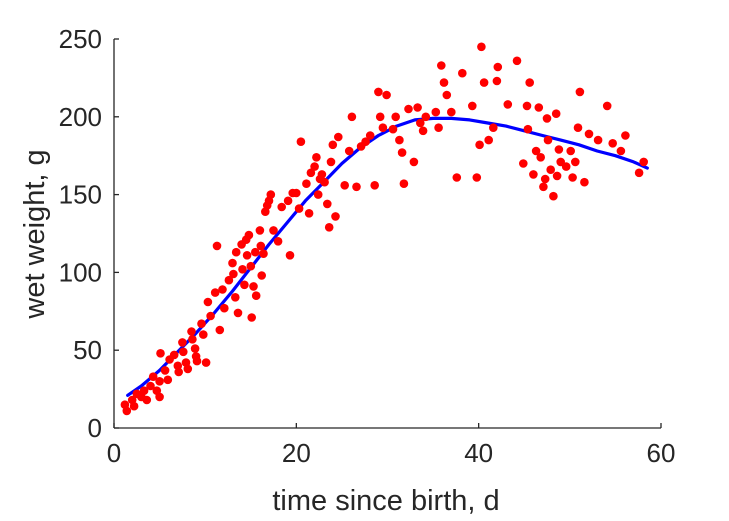 This screenshot has width=729, height=521. Describe the element at coordinates (80, 195) in the screenshot. I see `y-tick-label: 150` at that location.